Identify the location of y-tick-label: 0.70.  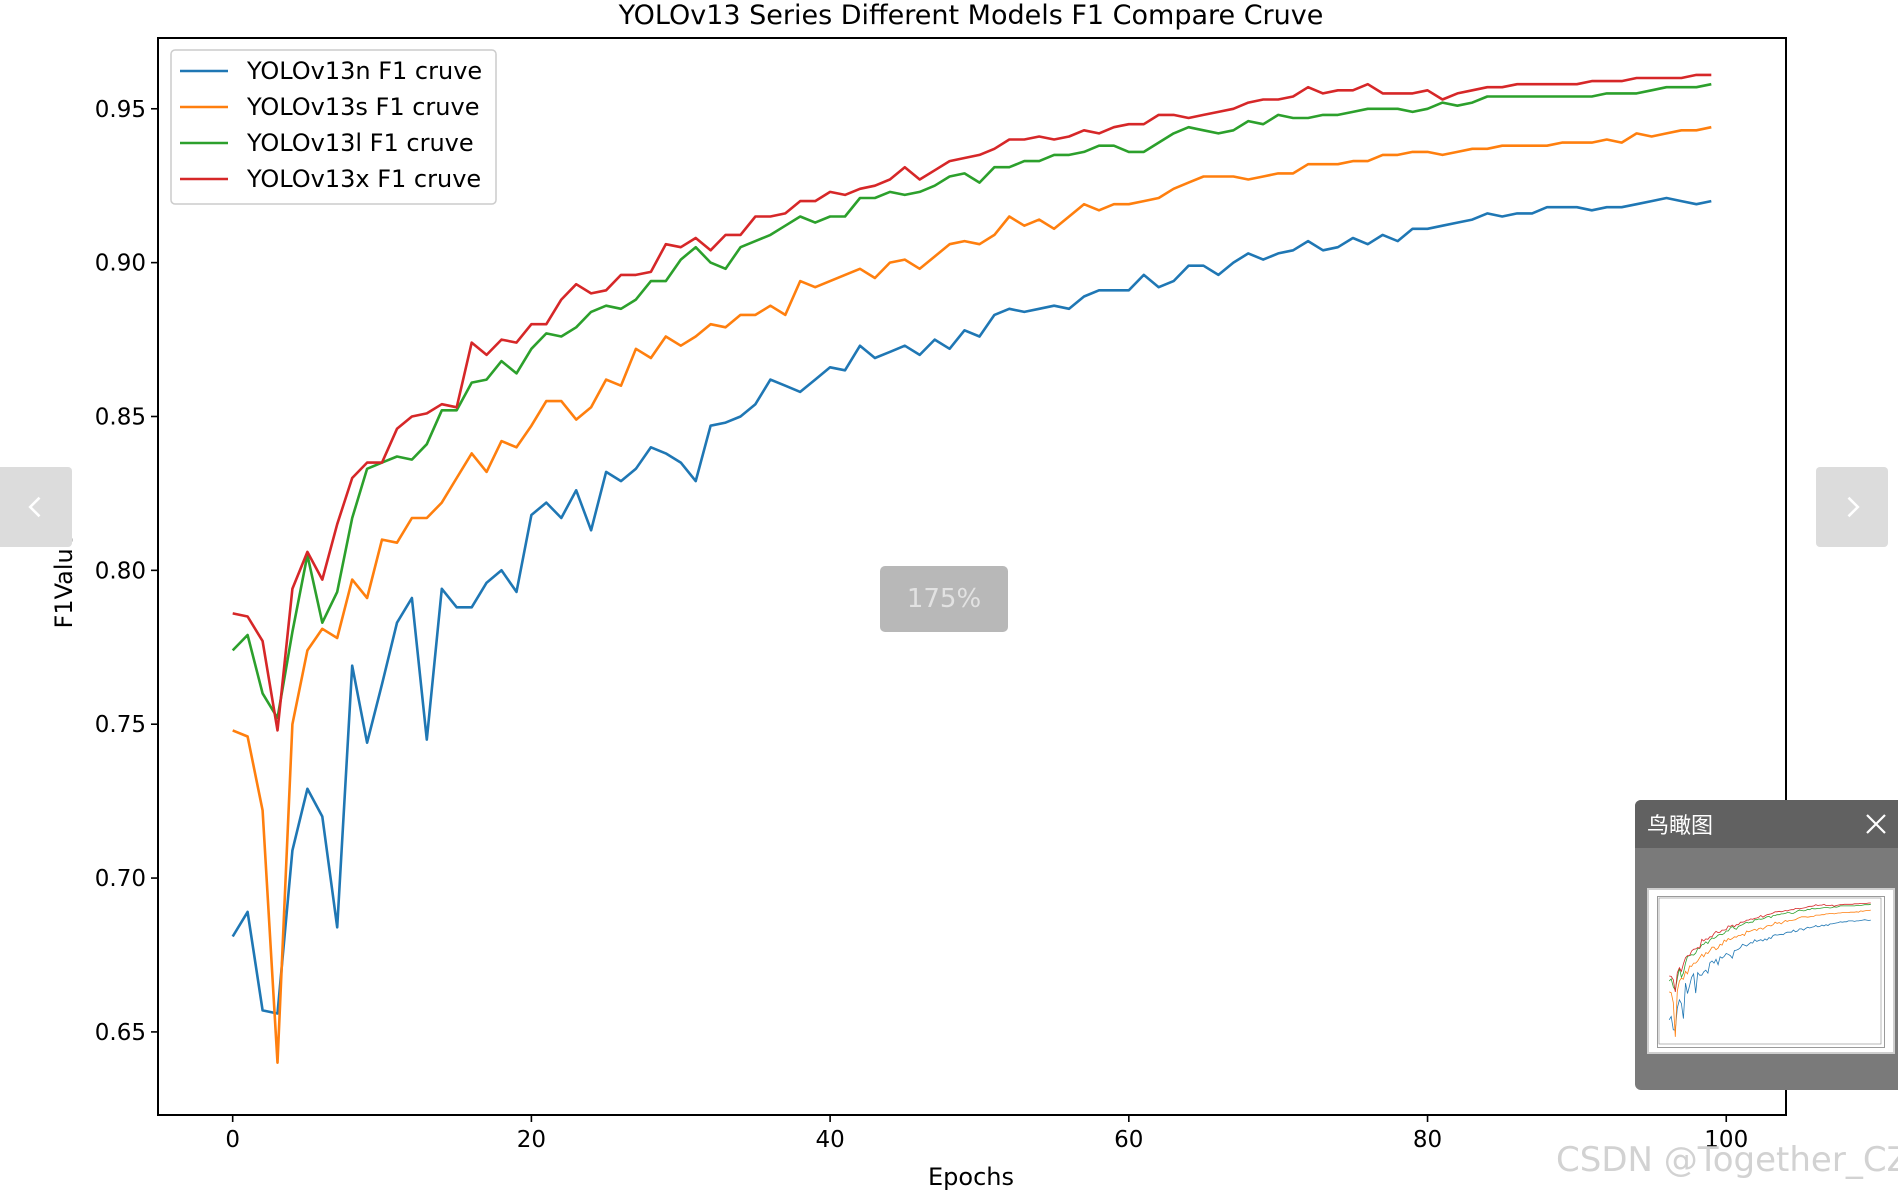
(120, 879).